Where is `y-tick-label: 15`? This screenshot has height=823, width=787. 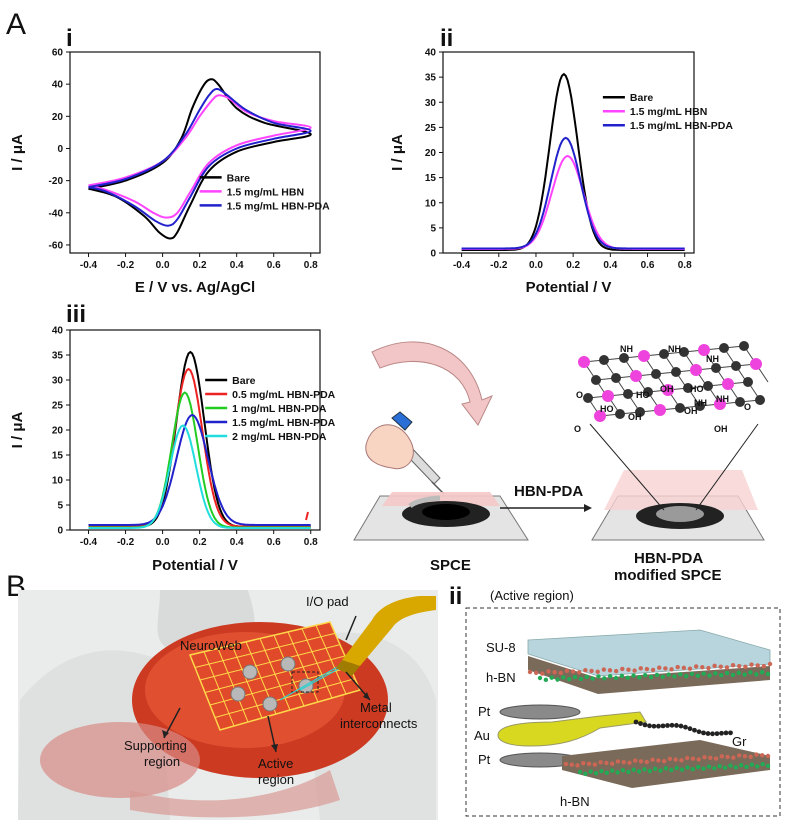
y-tick-label: 15 is located at coordinates (58, 456).